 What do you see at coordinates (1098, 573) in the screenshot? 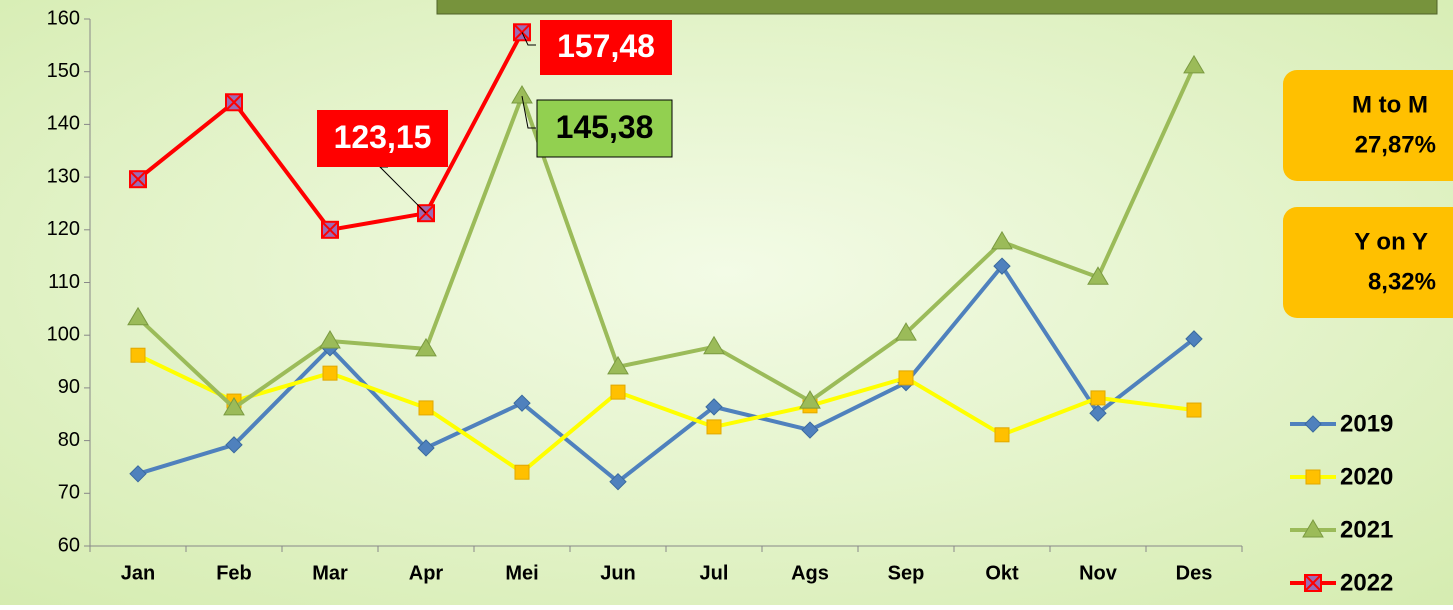
I see `x-tick-label: Nov` at bounding box center [1098, 573].